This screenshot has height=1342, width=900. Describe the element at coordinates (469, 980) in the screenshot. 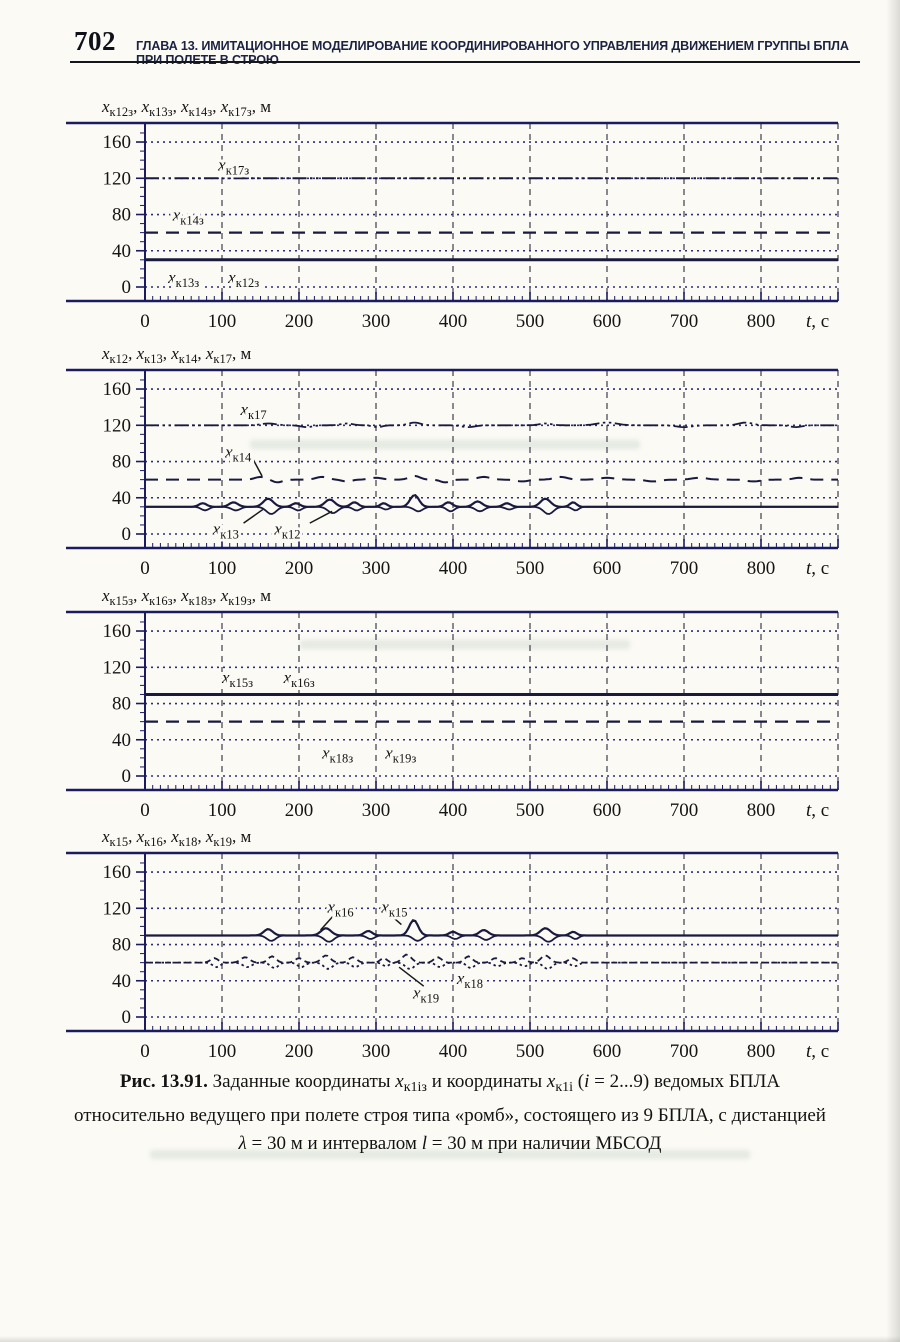

I see `svg-text: xк18` at that location.